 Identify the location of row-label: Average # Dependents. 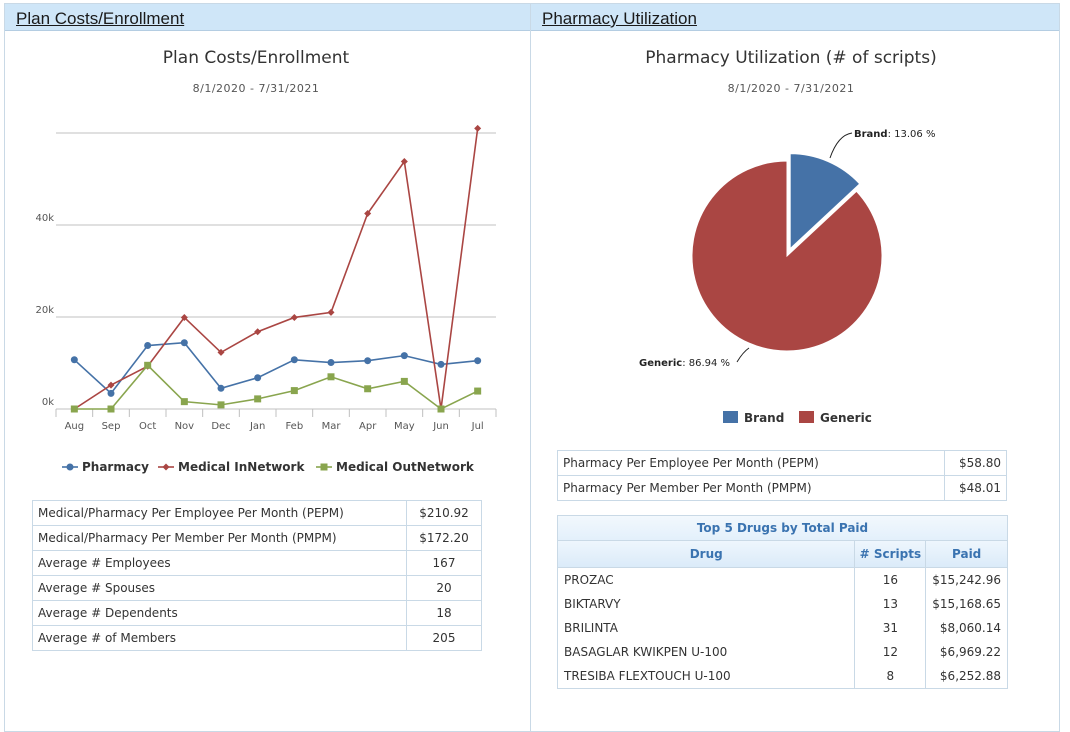
(219, 613).